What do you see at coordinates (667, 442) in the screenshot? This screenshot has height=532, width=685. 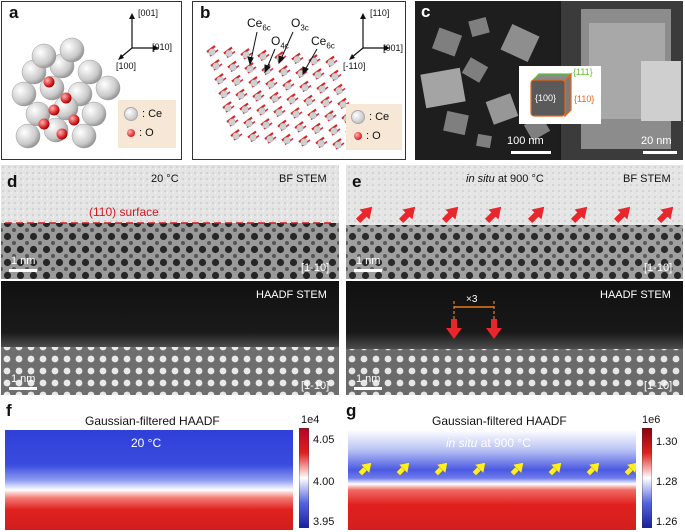 I see `colorbar-g-tick-0: 1.30` at bounding box center [667, 442].